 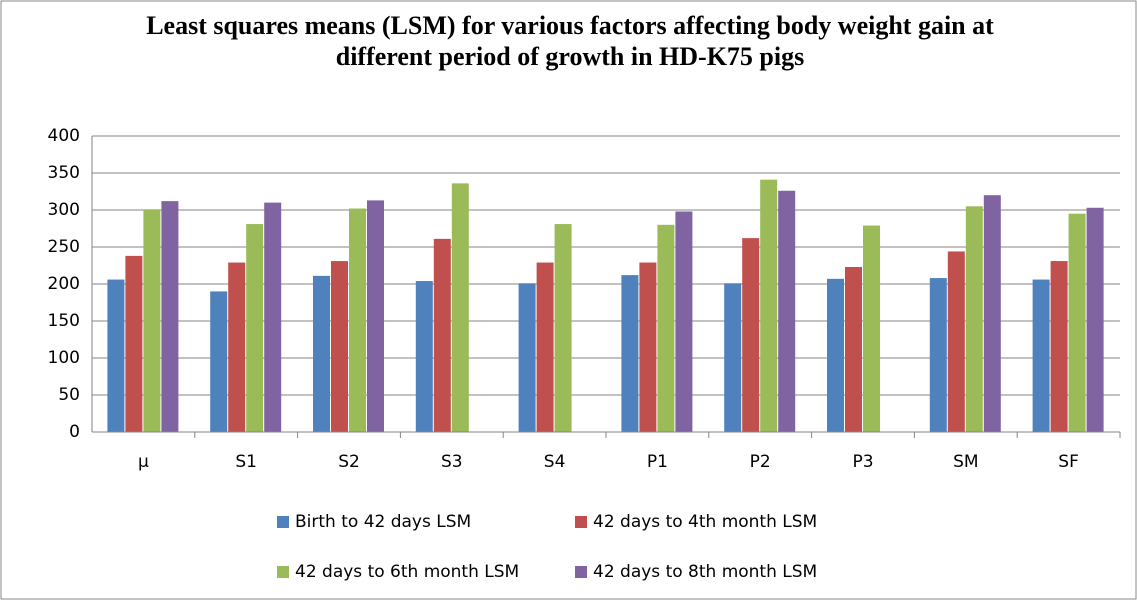 I want to click on x-tick-label: P3, so click(x=862, y=462).